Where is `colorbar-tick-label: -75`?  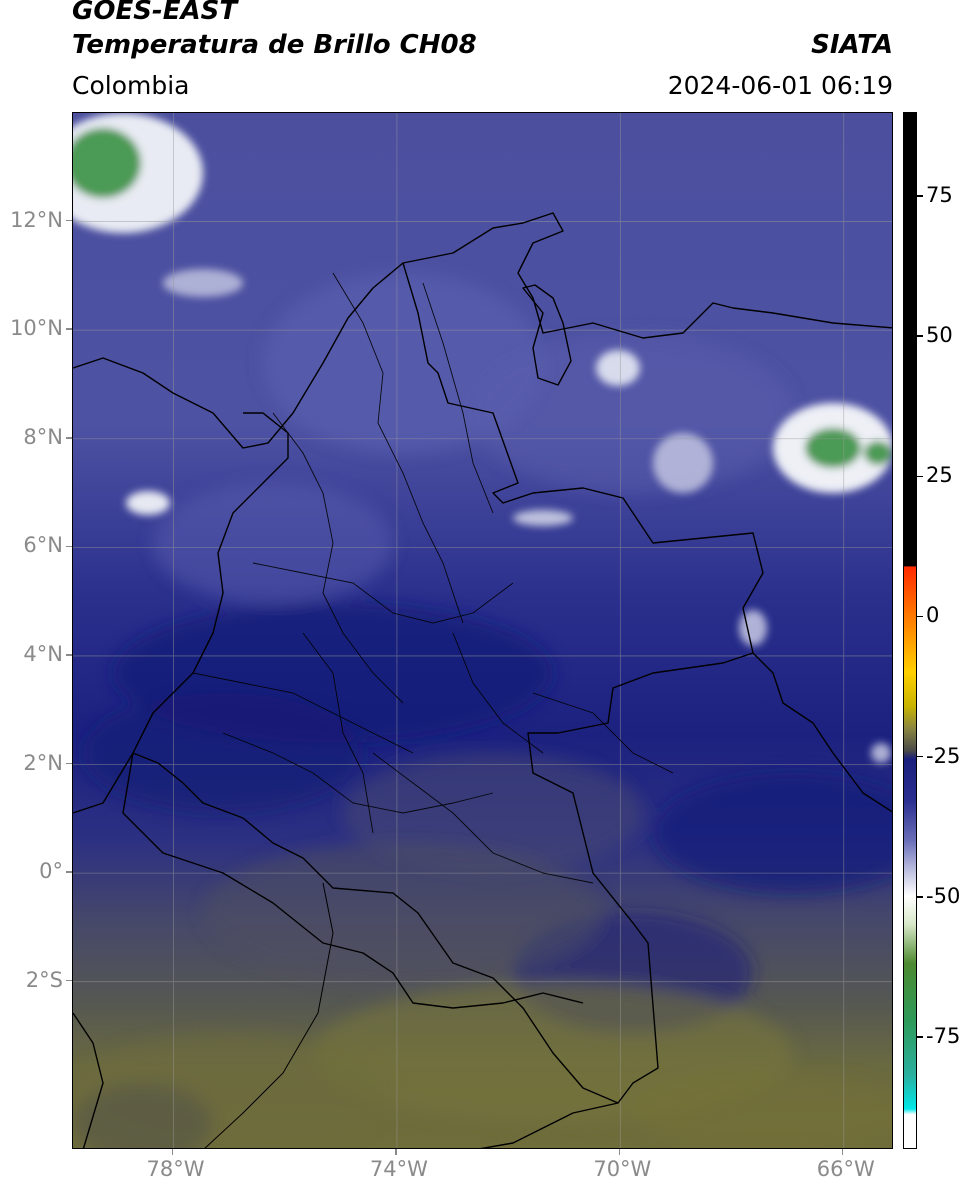
colorbar-tick-label: -75 is located at coordinates (943, 1035).